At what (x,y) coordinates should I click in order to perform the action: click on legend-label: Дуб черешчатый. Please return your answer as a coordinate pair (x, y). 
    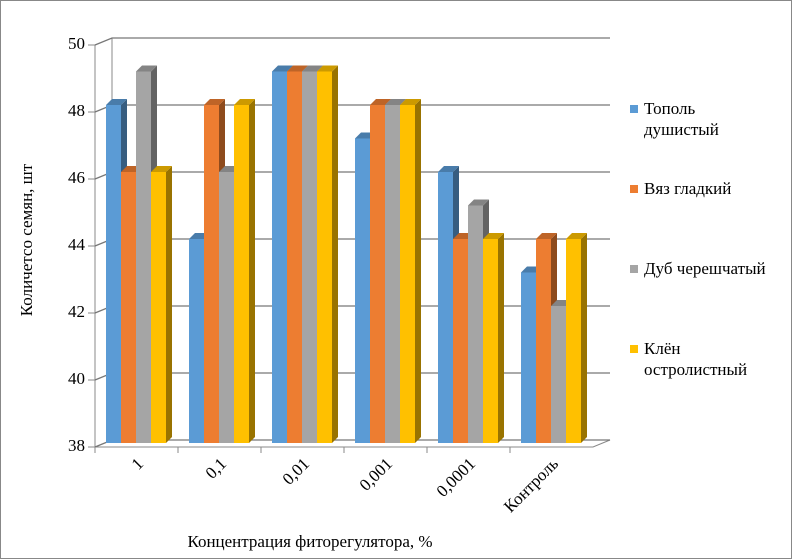
    Looking at the image, I should click on (705, 268).